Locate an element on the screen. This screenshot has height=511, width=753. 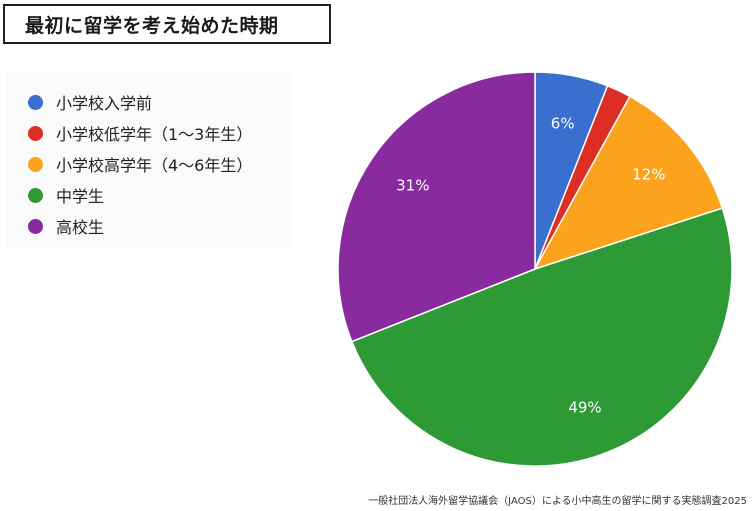
slice-label-4: 31% is located at coordinates (412, 186).